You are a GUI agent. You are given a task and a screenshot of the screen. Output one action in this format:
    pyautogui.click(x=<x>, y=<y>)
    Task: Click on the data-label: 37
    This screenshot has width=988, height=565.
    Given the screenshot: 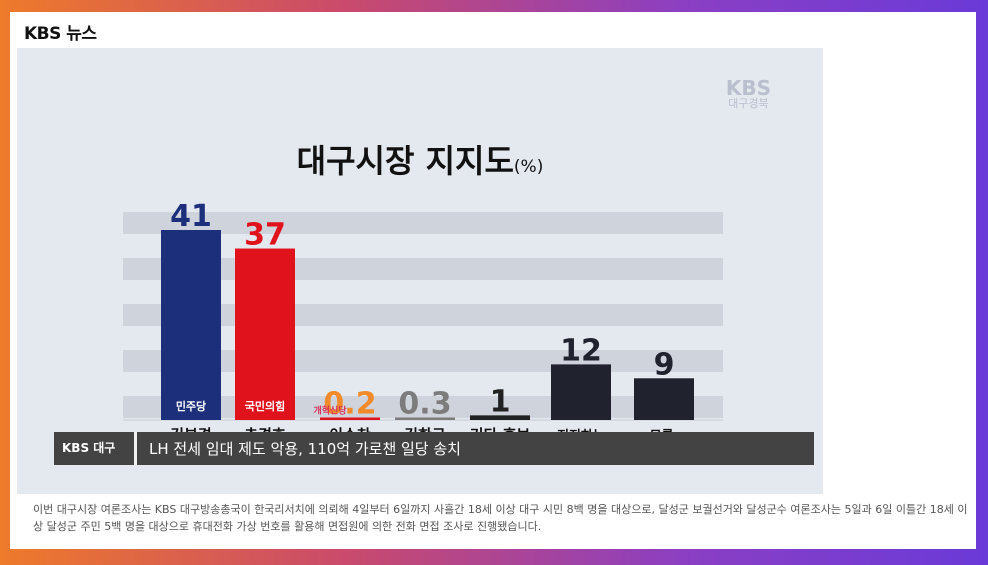 What is the action you would take?
    pyautogui.click(x=265, y=235)
    